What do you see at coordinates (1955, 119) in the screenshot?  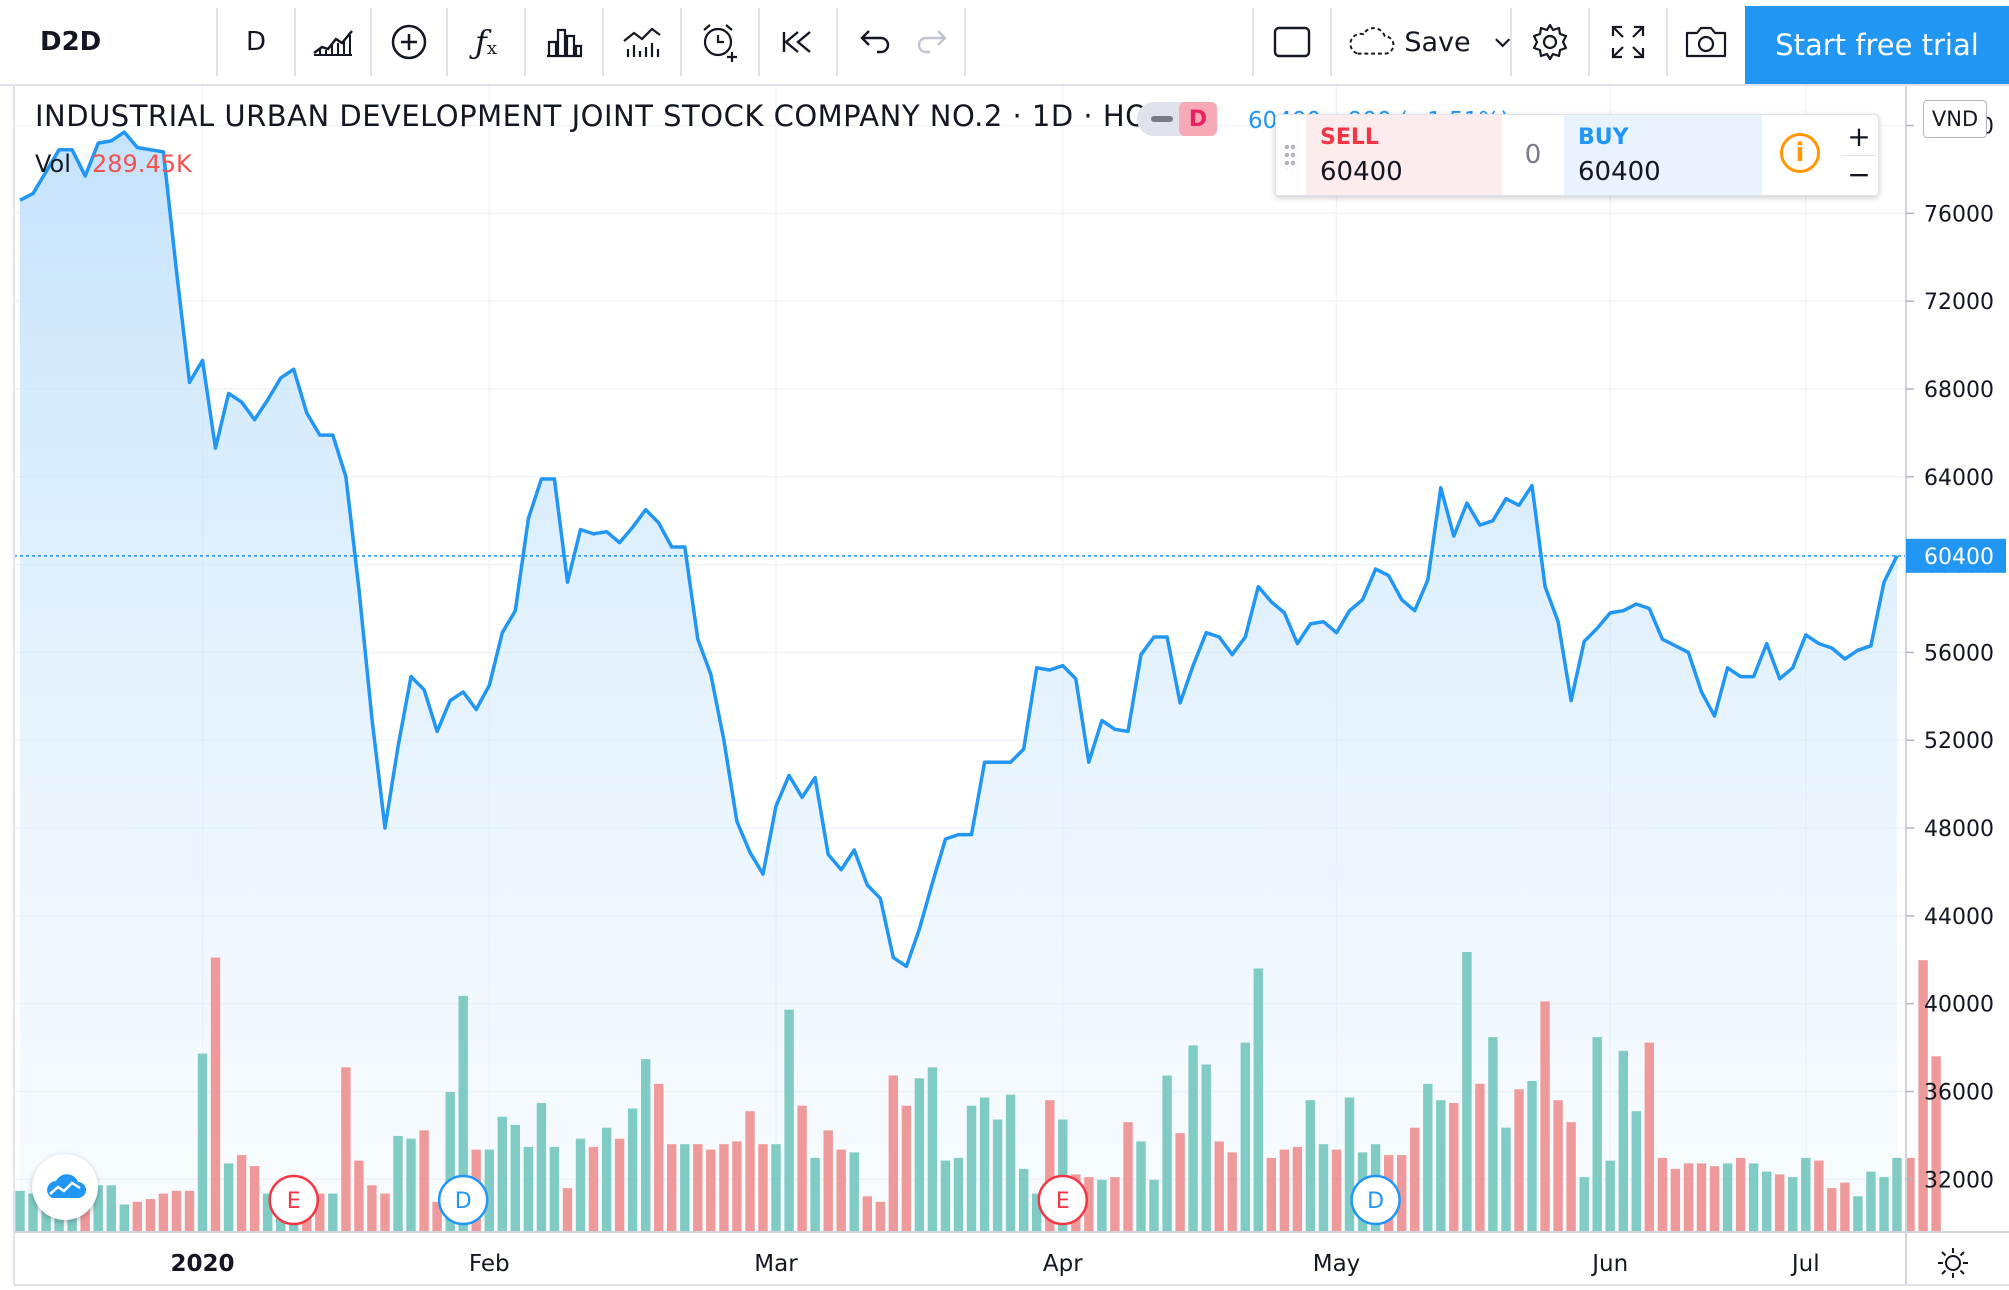 I see `currency-badge: VND` at bounding box center [1955, 119].